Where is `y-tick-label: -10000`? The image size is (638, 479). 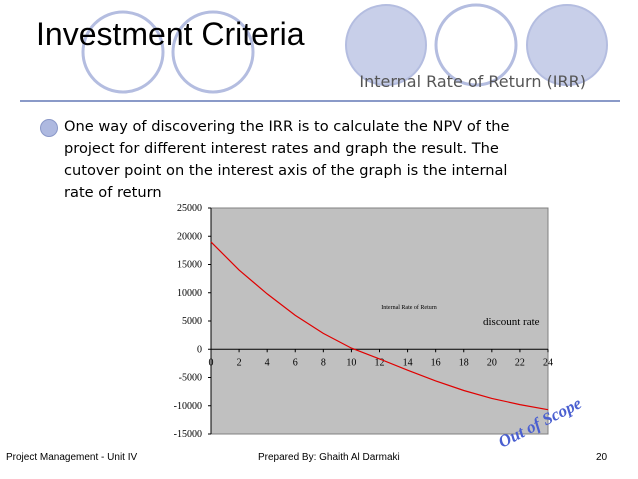 y-tick-label: -10000 is located at coordinates (188, 406).